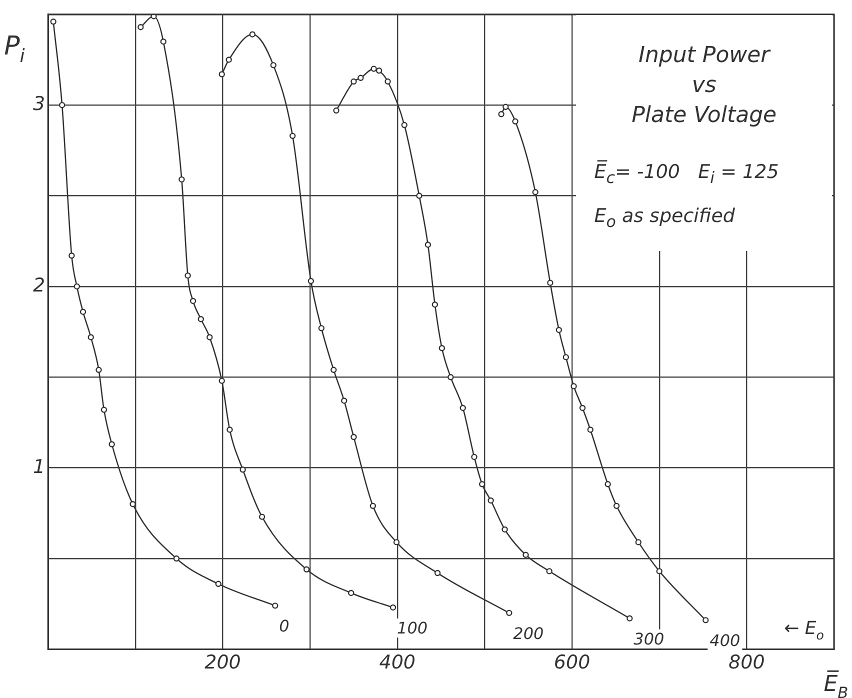  I want to click on y-tick-label: 3, so click(39, 104).